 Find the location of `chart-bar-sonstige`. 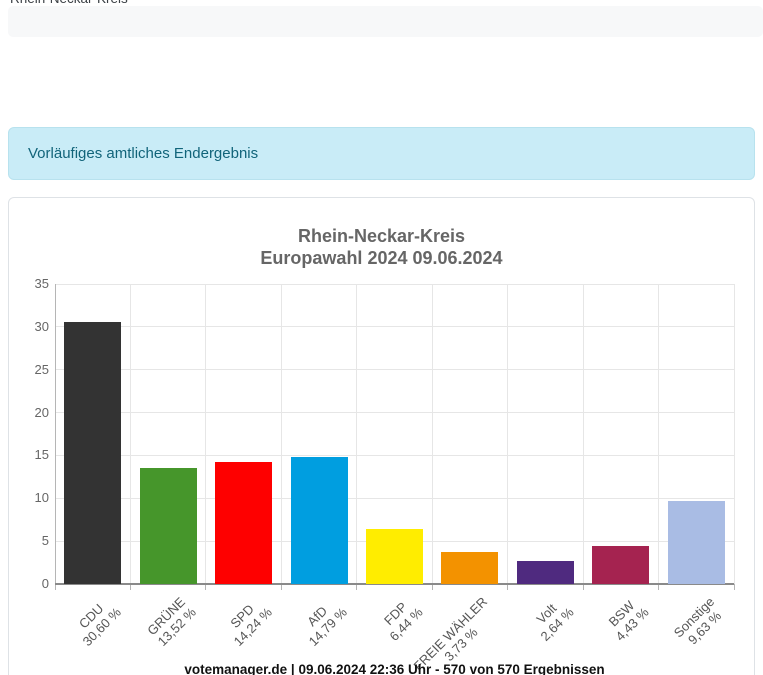

chart-bar-sonstige is located at coordinates (696, 542).